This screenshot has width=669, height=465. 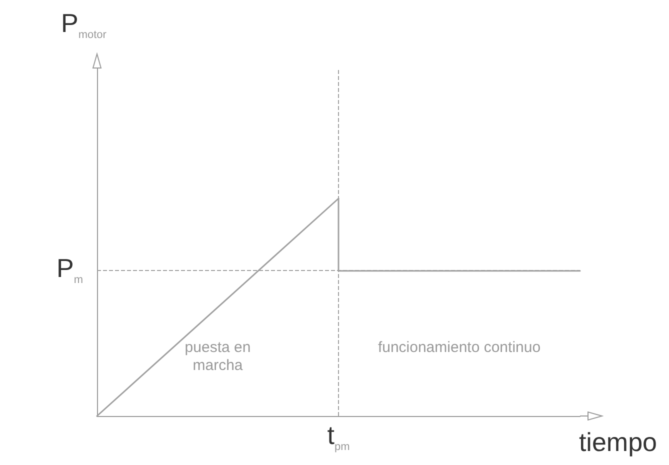 I want to click on text: t$_{pm}$, so click(x=338, y=438).